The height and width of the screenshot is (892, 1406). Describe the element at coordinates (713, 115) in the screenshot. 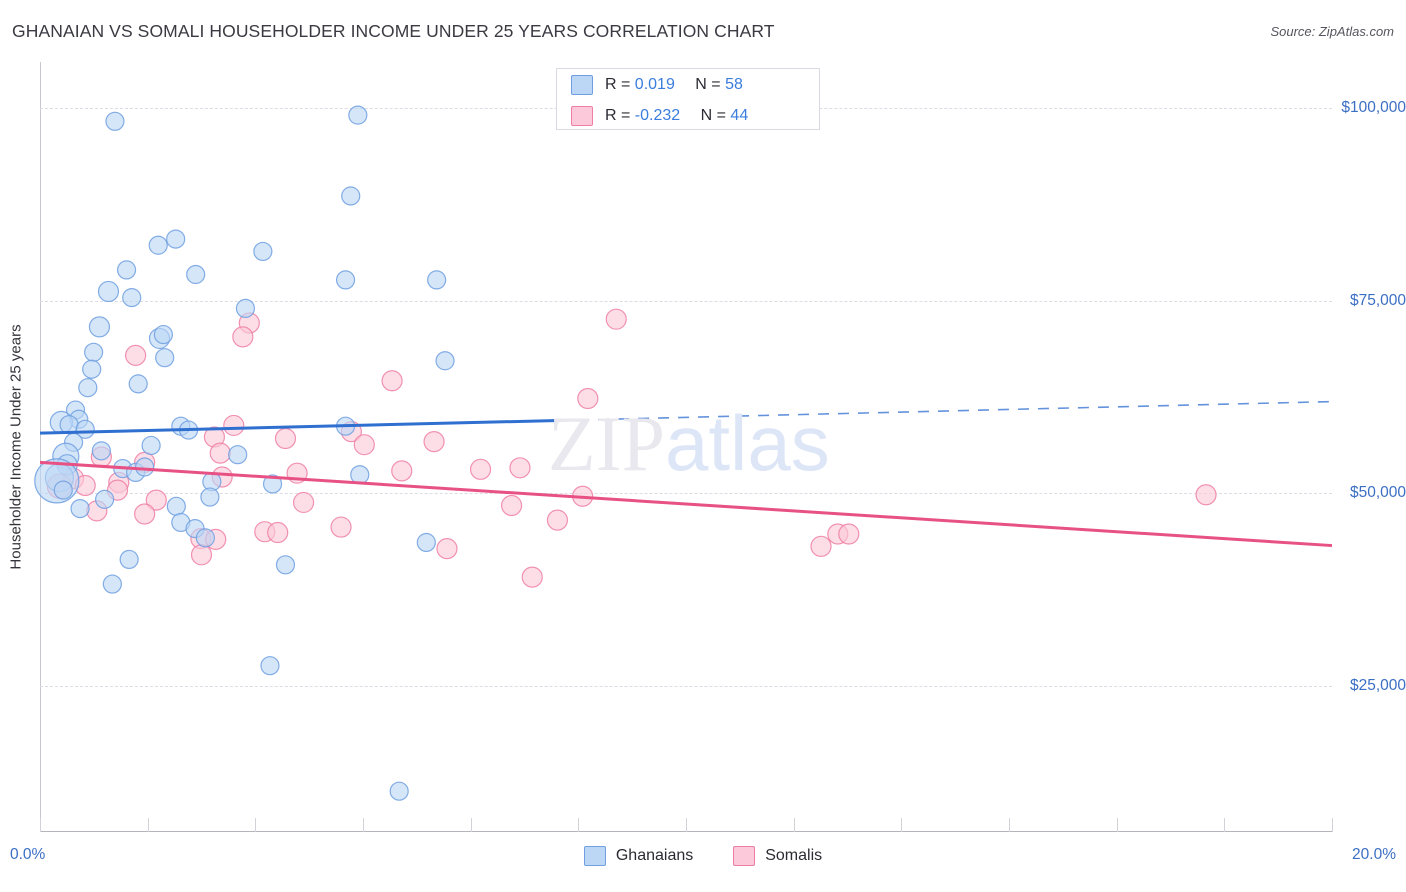

I see `n-label-somalis: N =` at that location.